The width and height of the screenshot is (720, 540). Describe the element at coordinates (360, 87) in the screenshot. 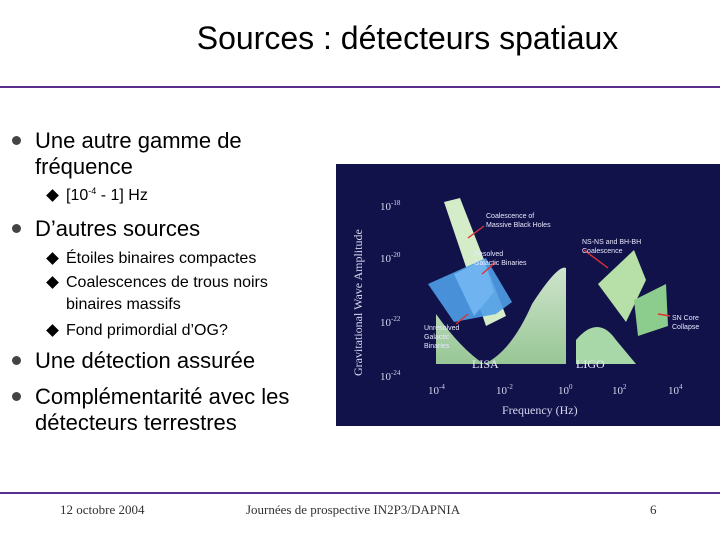

I see `title-divider` at that location.